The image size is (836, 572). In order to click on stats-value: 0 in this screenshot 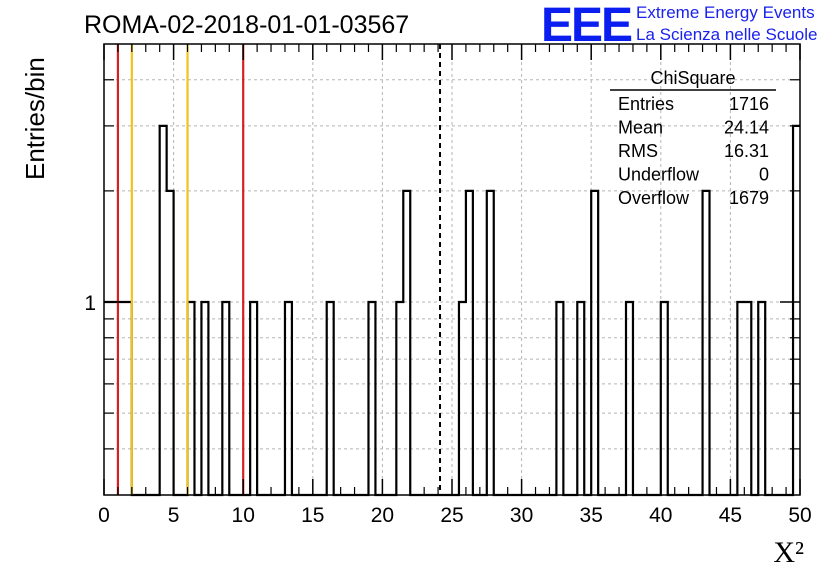, I will do `click(764, 175)`.